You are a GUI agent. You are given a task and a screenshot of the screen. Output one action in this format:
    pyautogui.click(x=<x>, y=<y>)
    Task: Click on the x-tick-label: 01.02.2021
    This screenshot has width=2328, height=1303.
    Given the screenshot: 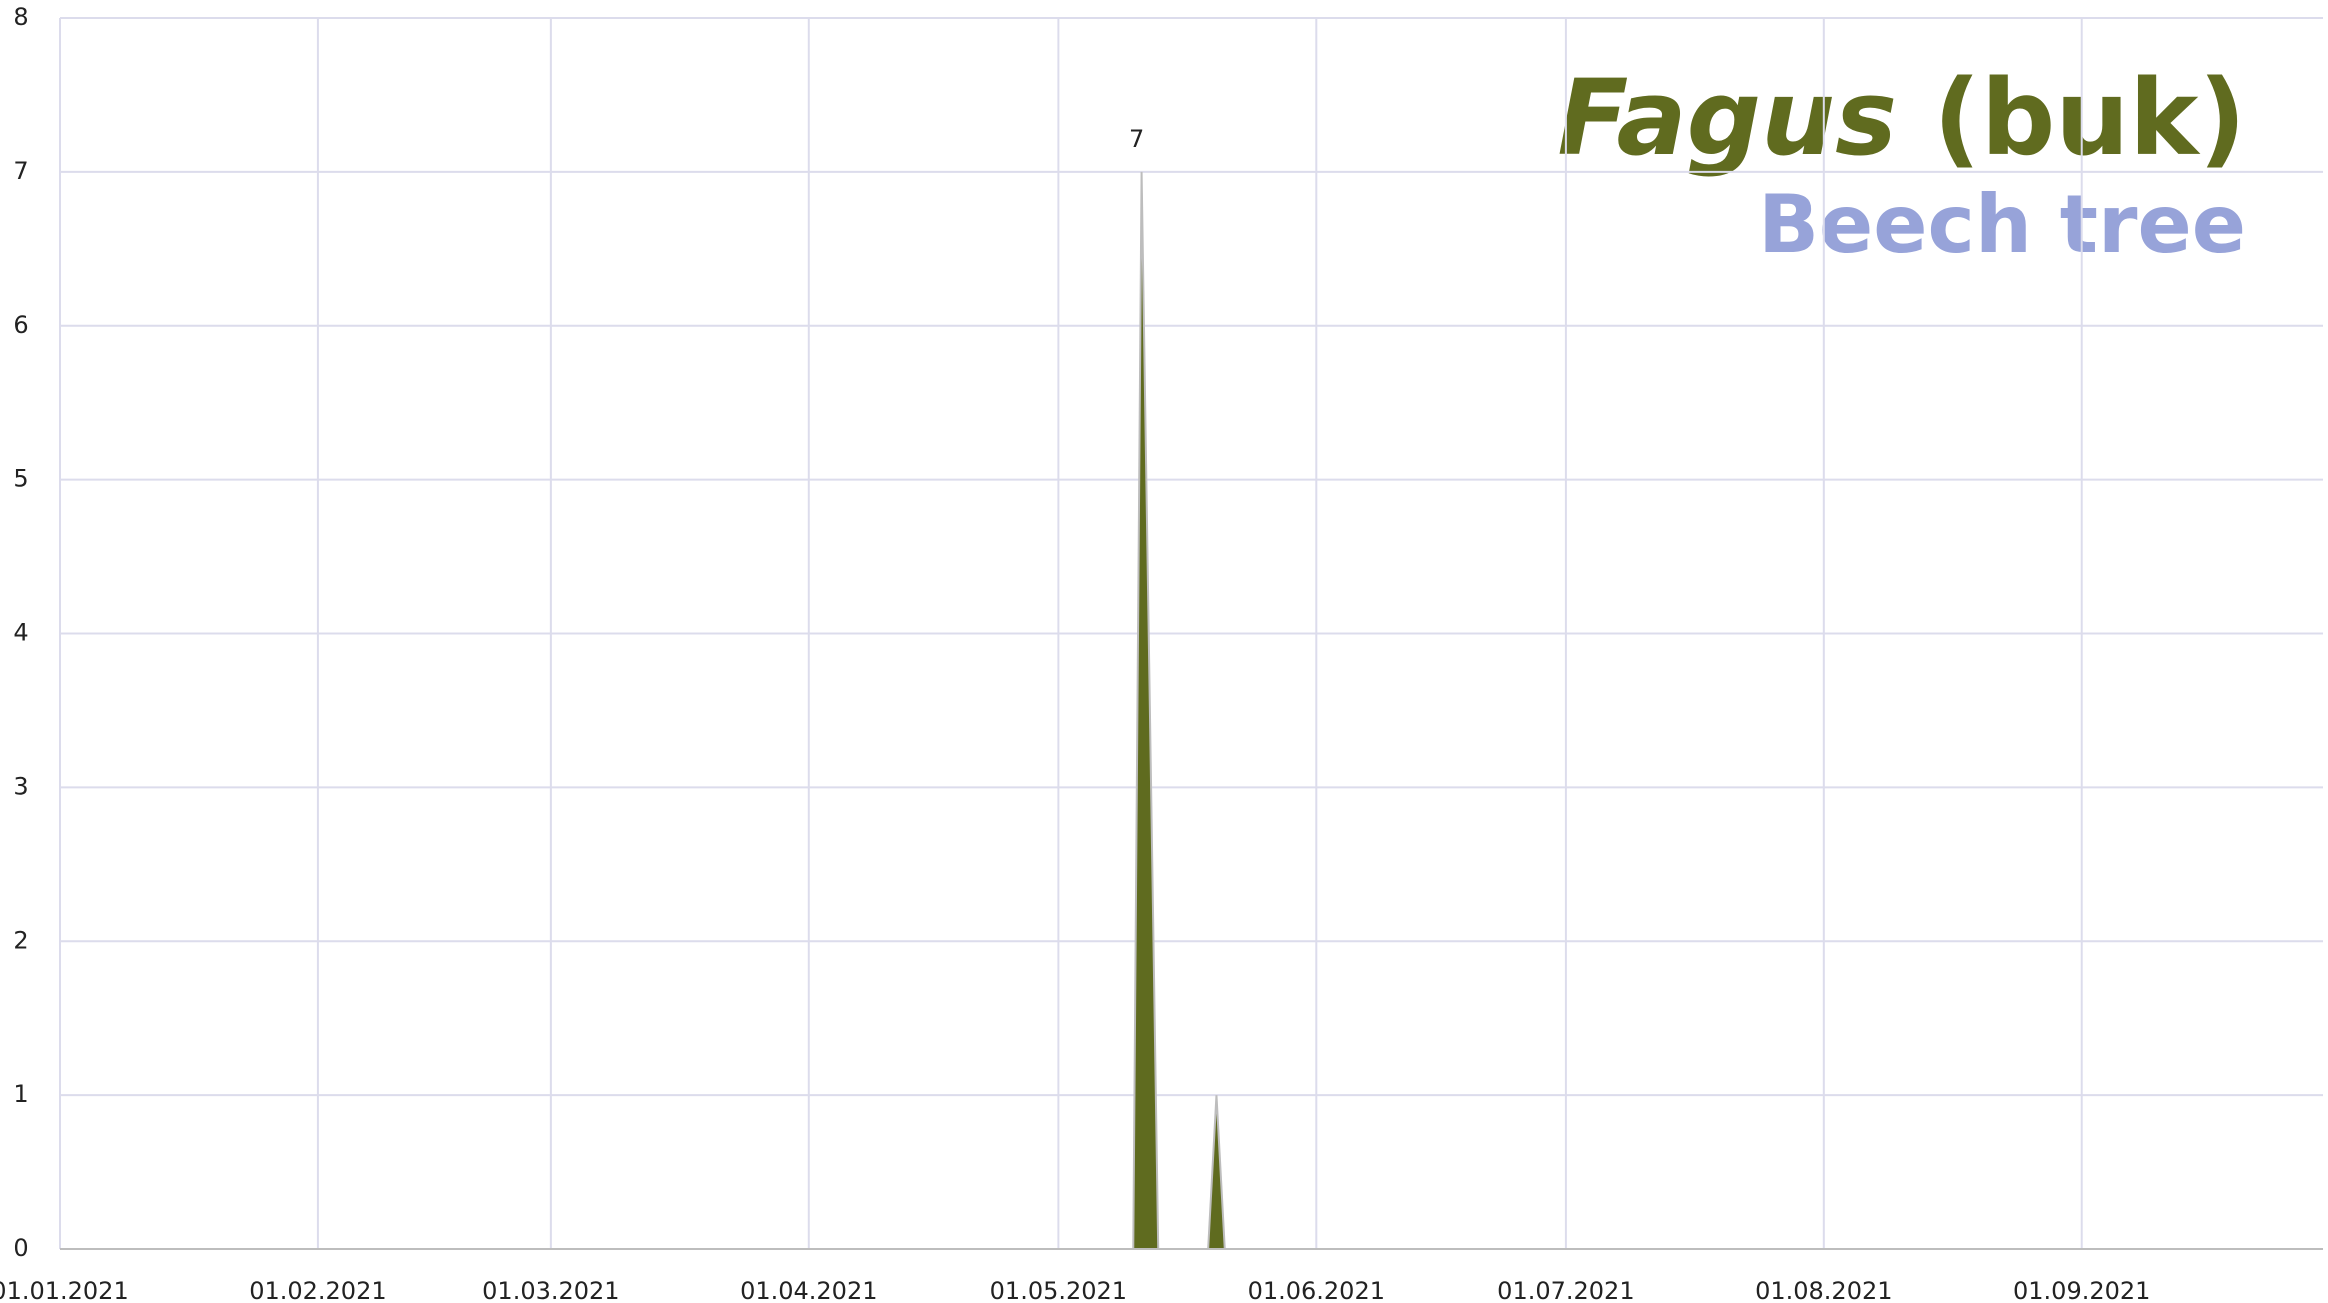 What is the action you would take?
    pyautogui.click(x=317, y=1290)
    